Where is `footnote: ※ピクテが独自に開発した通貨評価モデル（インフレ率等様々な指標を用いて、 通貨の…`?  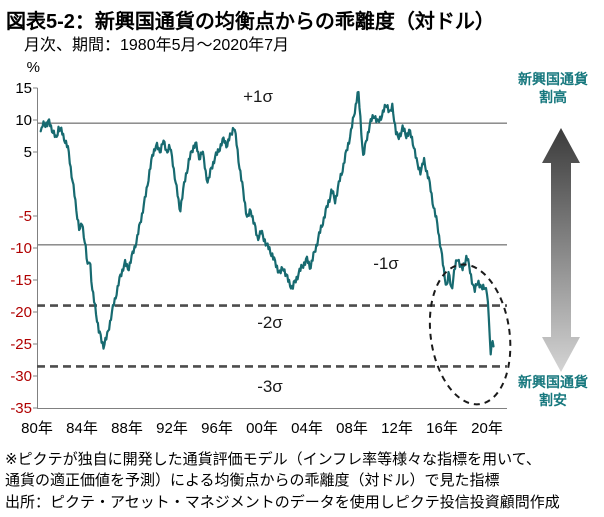 footnote: ※ピクテが独自に開発した通貨評価モデル（インフレ率等様々な指標を用いて、 通貨の… is located at coordinates (303, 481).